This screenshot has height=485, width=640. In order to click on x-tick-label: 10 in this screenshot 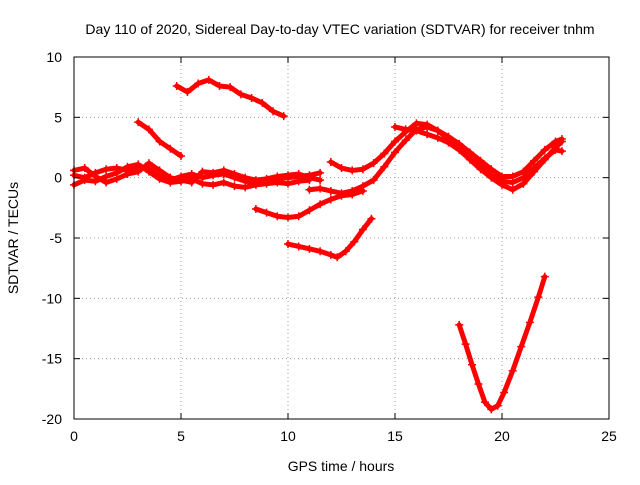, I will do `click(288, 436)`.